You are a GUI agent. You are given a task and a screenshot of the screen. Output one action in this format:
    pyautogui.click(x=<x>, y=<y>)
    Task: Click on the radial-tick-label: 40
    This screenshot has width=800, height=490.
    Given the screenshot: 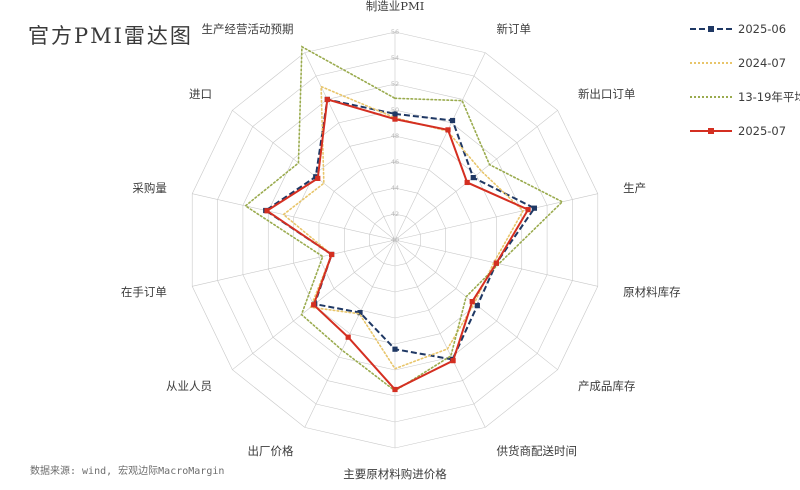 What is the action you would take?
    pyautogui.click(x=395, y=240)
    